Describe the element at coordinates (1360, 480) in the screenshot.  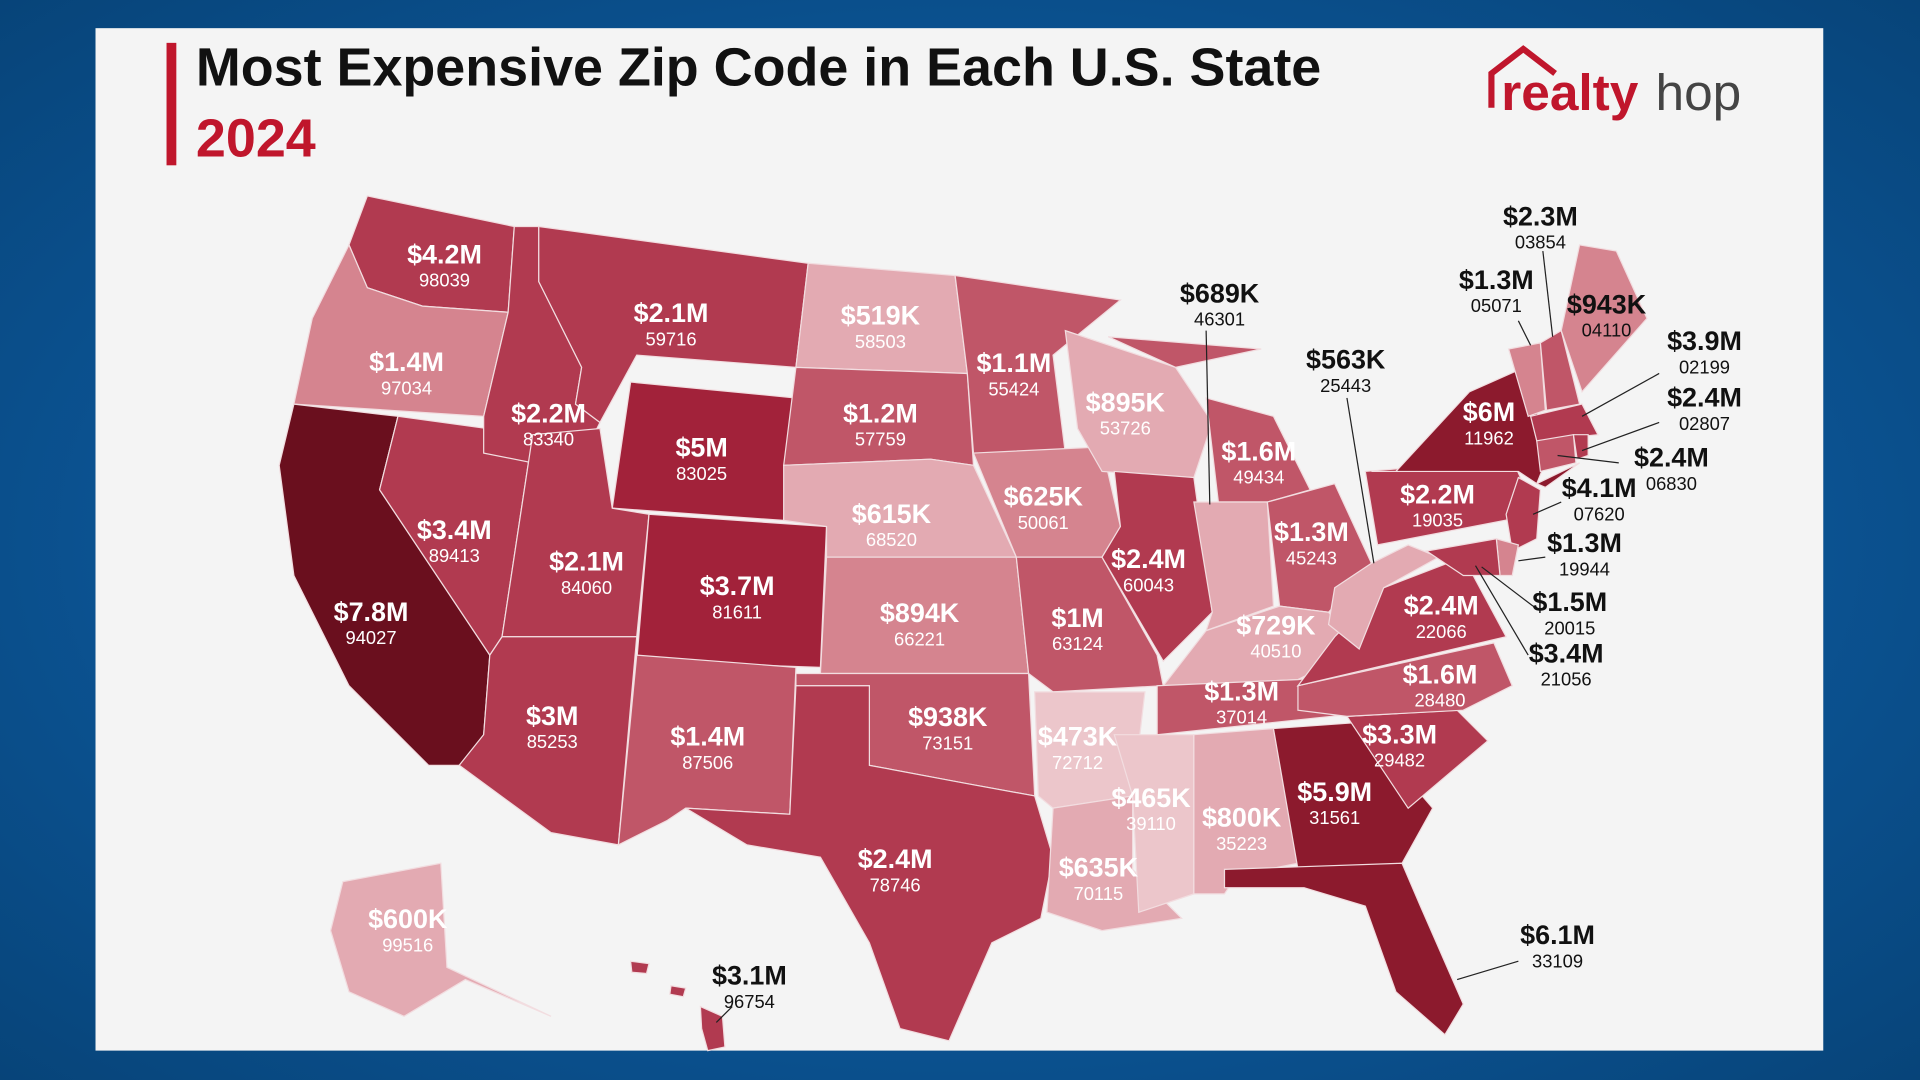
I see `leader-line-wv` at that location.